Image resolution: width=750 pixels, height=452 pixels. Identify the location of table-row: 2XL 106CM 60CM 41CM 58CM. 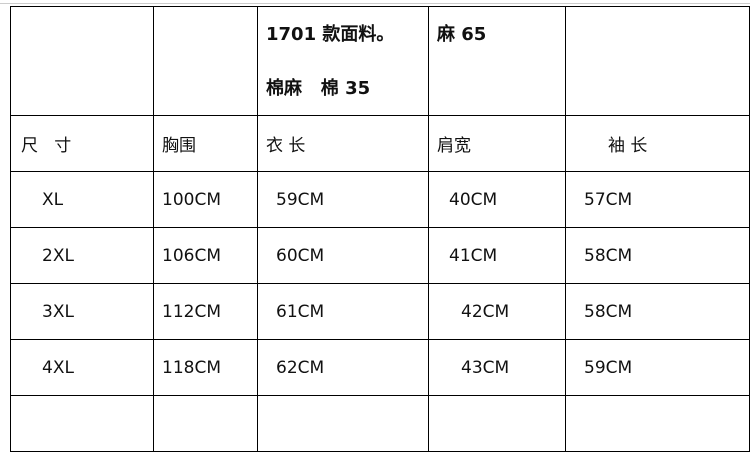
(380, 255).